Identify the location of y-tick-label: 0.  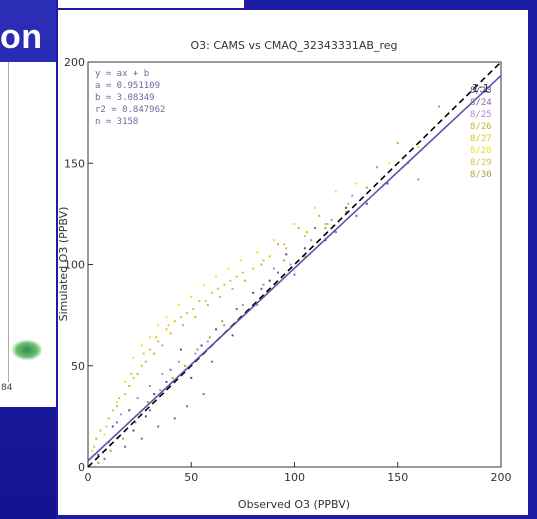
(81, 467).